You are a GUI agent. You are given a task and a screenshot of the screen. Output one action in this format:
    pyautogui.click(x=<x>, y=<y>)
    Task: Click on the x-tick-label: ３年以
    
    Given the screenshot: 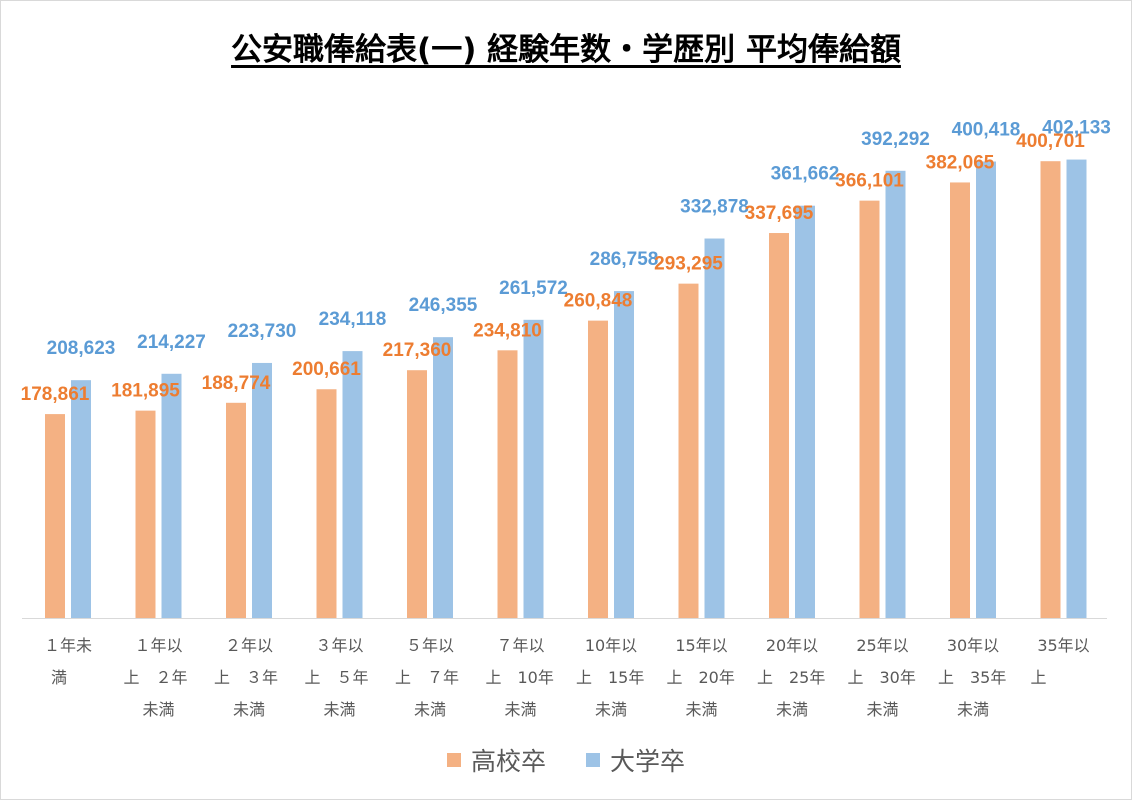 What is the action you would take?
    pyautogui.click(x=339, y=645)
    